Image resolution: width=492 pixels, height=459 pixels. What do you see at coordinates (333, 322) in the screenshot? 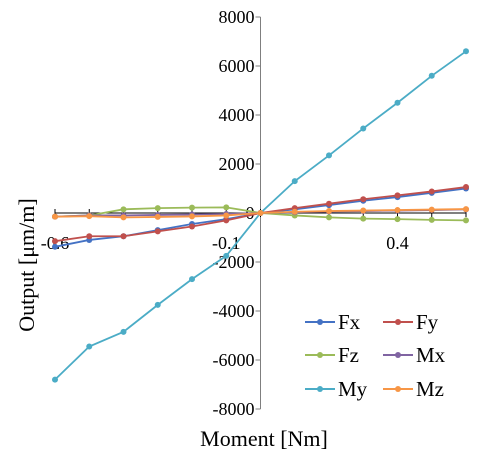
I see `legend-item-fx: Fx` at bounding box center [333, 322].